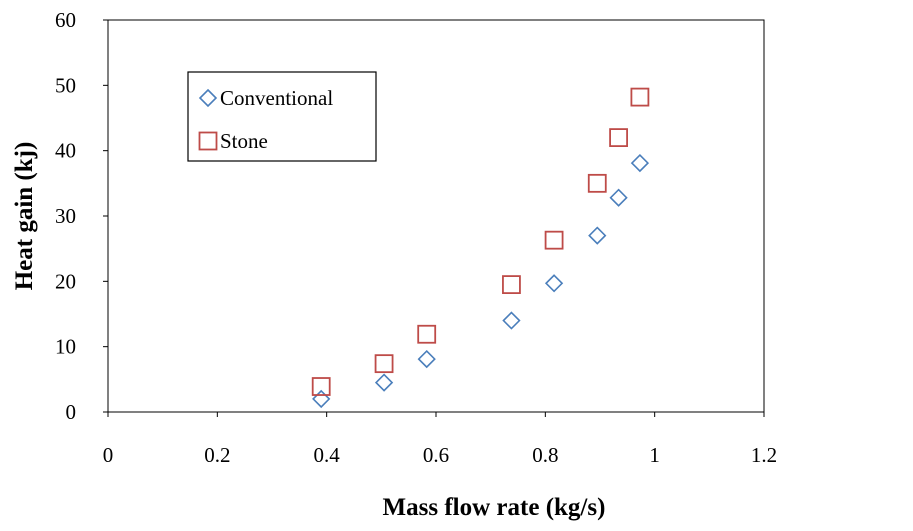 This screenshot has width=913, height=531. I want to click on legend-marker-conventional, so click(208, 98).